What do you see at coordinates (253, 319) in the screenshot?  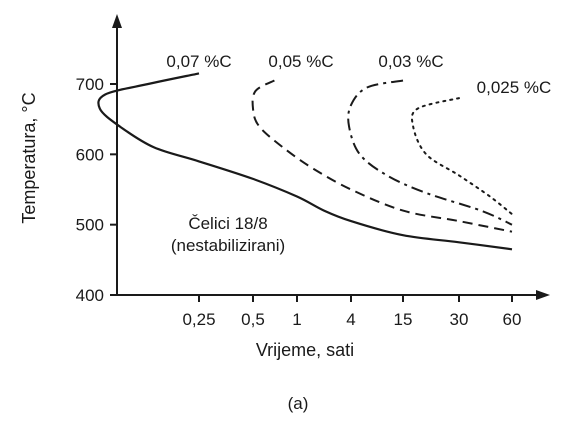 I see `x-tick-label: 0,5` at bounding box center [253, 319].